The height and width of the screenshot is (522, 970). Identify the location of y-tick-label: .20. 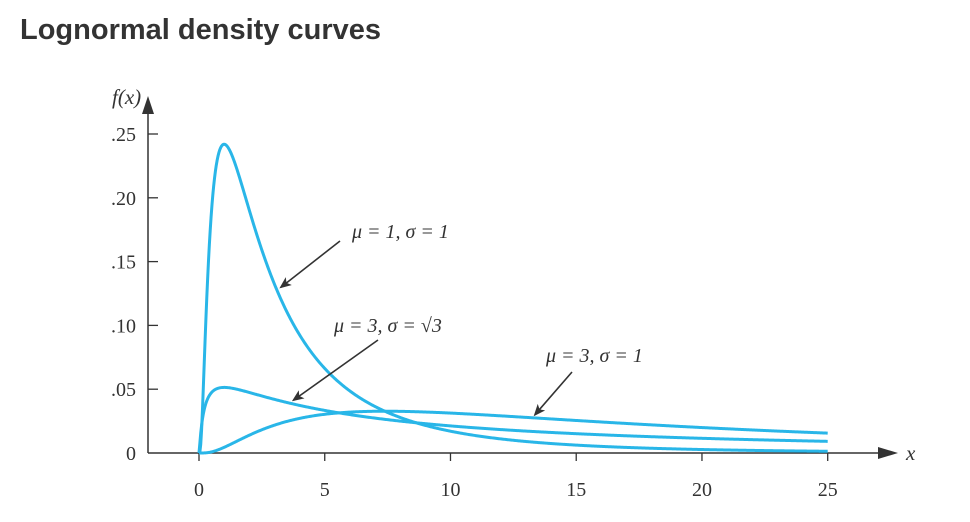
(123, 199).